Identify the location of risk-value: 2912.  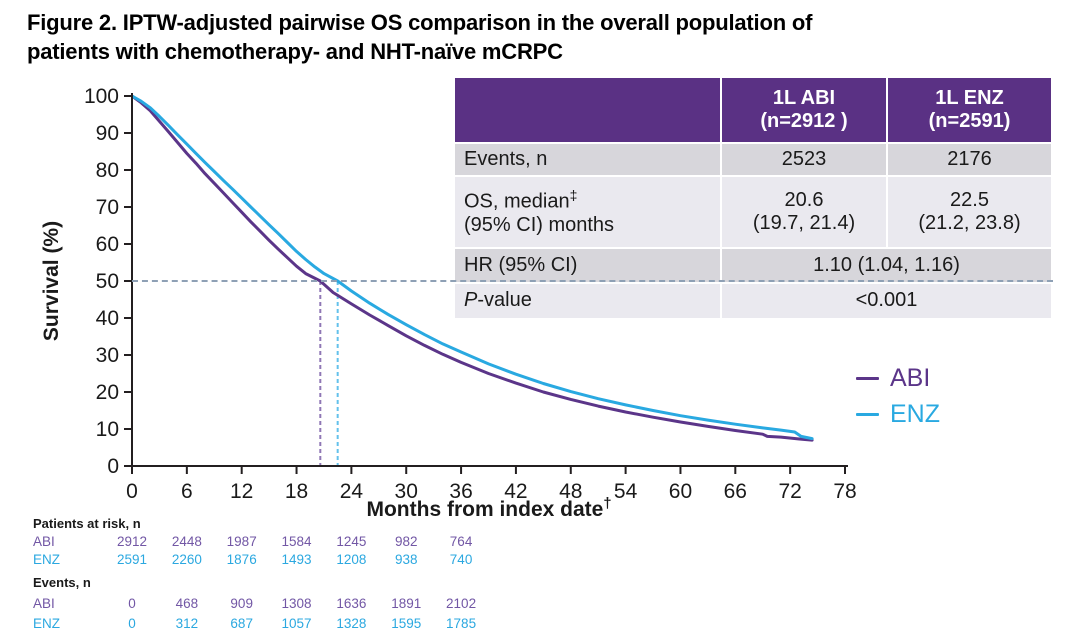
(132, 541).